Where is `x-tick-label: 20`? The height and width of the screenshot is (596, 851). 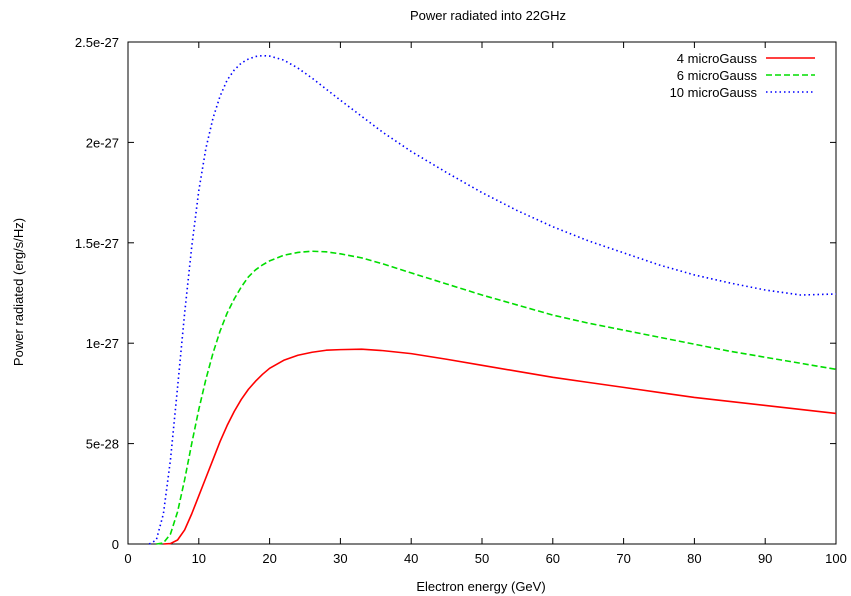
x-tick-label: 20 is located at coordinates (269, 558).